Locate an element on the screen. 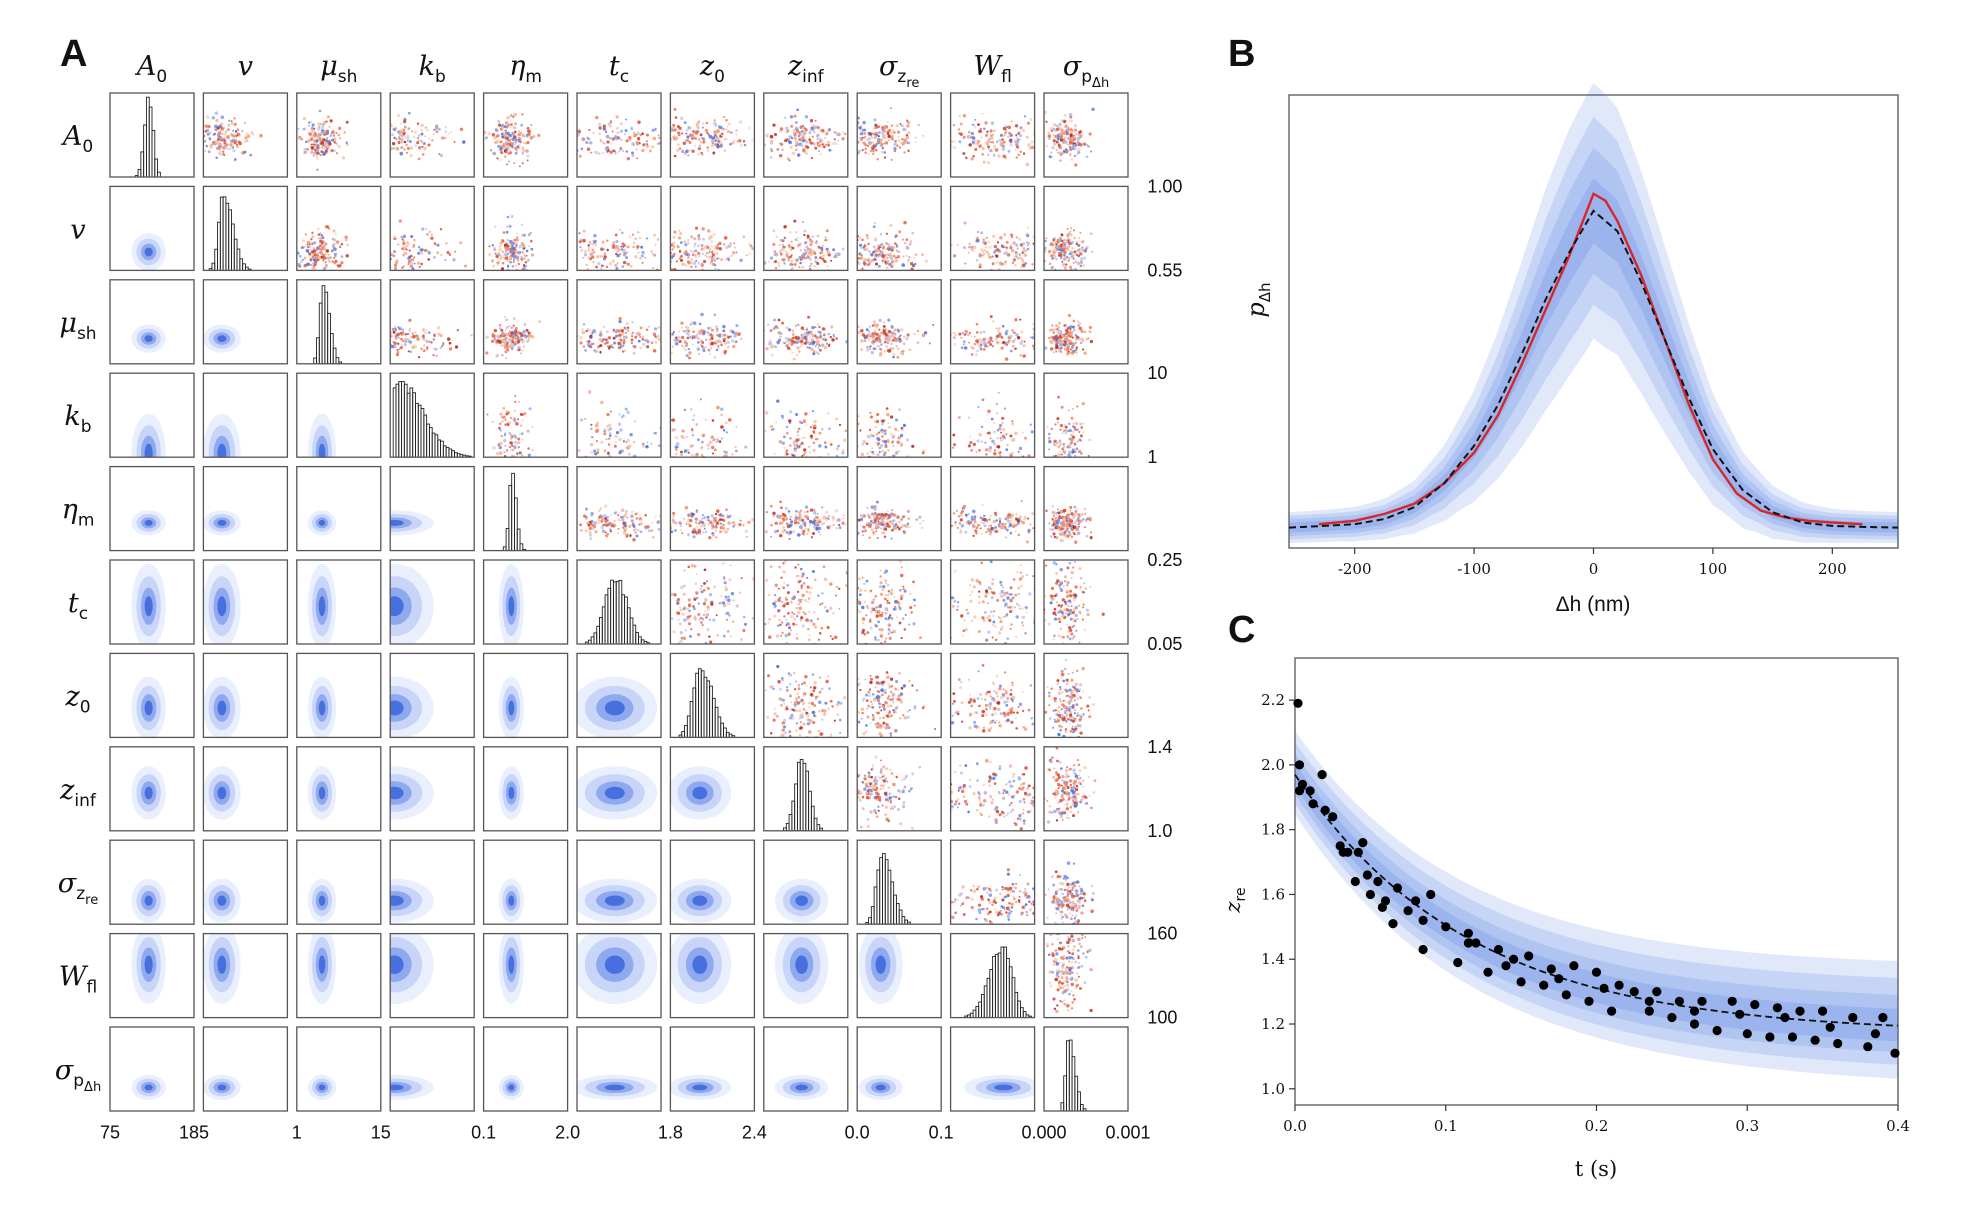  col-header-sigma_pdh: σpΔh is located at coordinates (1086, 71).